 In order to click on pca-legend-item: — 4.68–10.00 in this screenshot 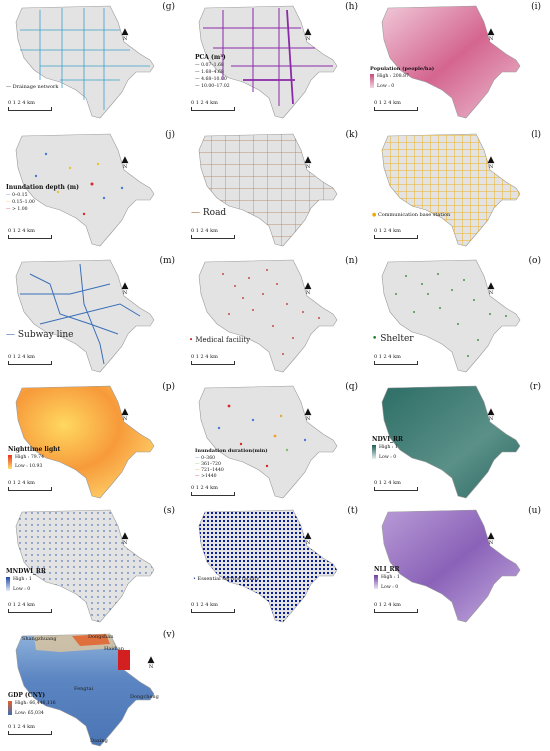, I will do `click(211, 79)`.